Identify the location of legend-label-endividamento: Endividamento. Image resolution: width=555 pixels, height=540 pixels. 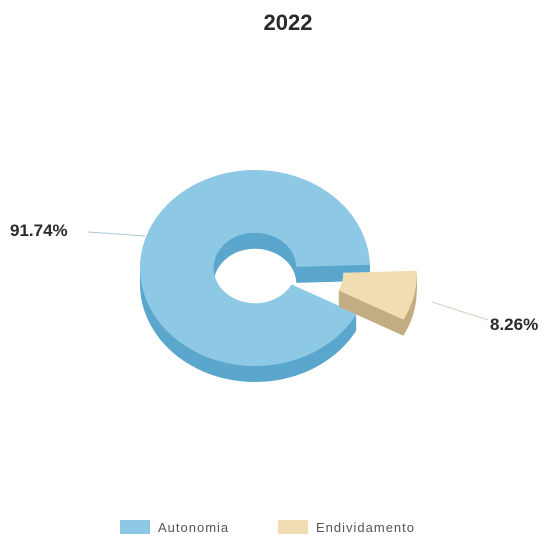
(365, 527).